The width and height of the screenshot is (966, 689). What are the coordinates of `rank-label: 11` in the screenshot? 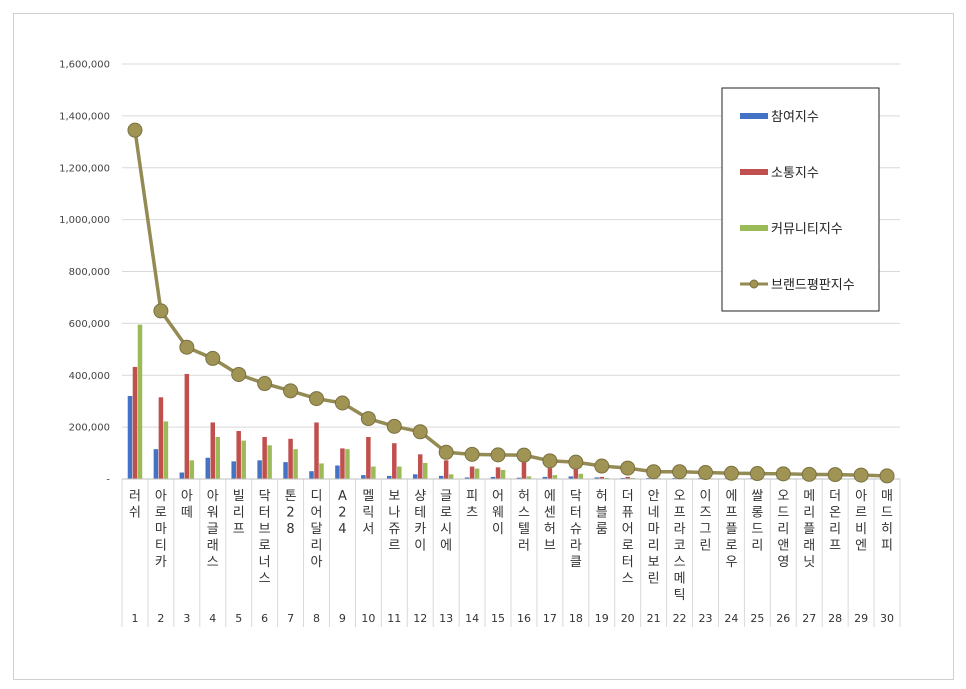 It's located at (394, 618).